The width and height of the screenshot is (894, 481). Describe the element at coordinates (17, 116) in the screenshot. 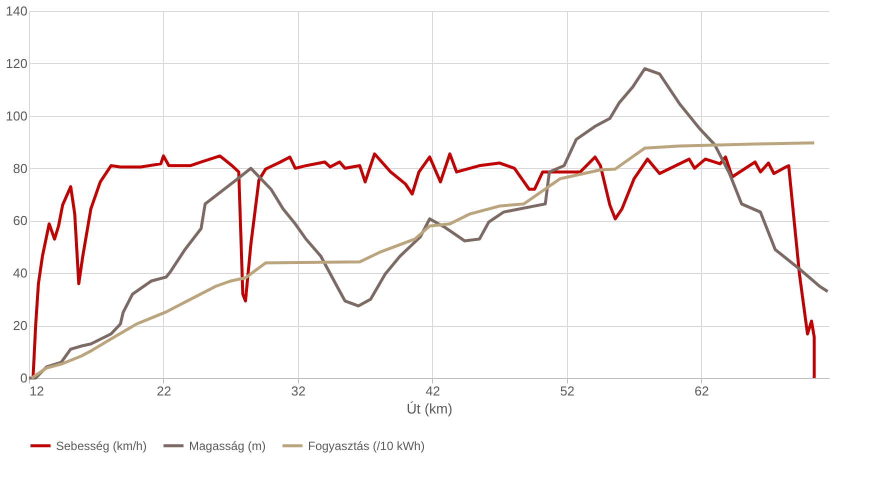

I see `y-tick-label: 100` at that location.